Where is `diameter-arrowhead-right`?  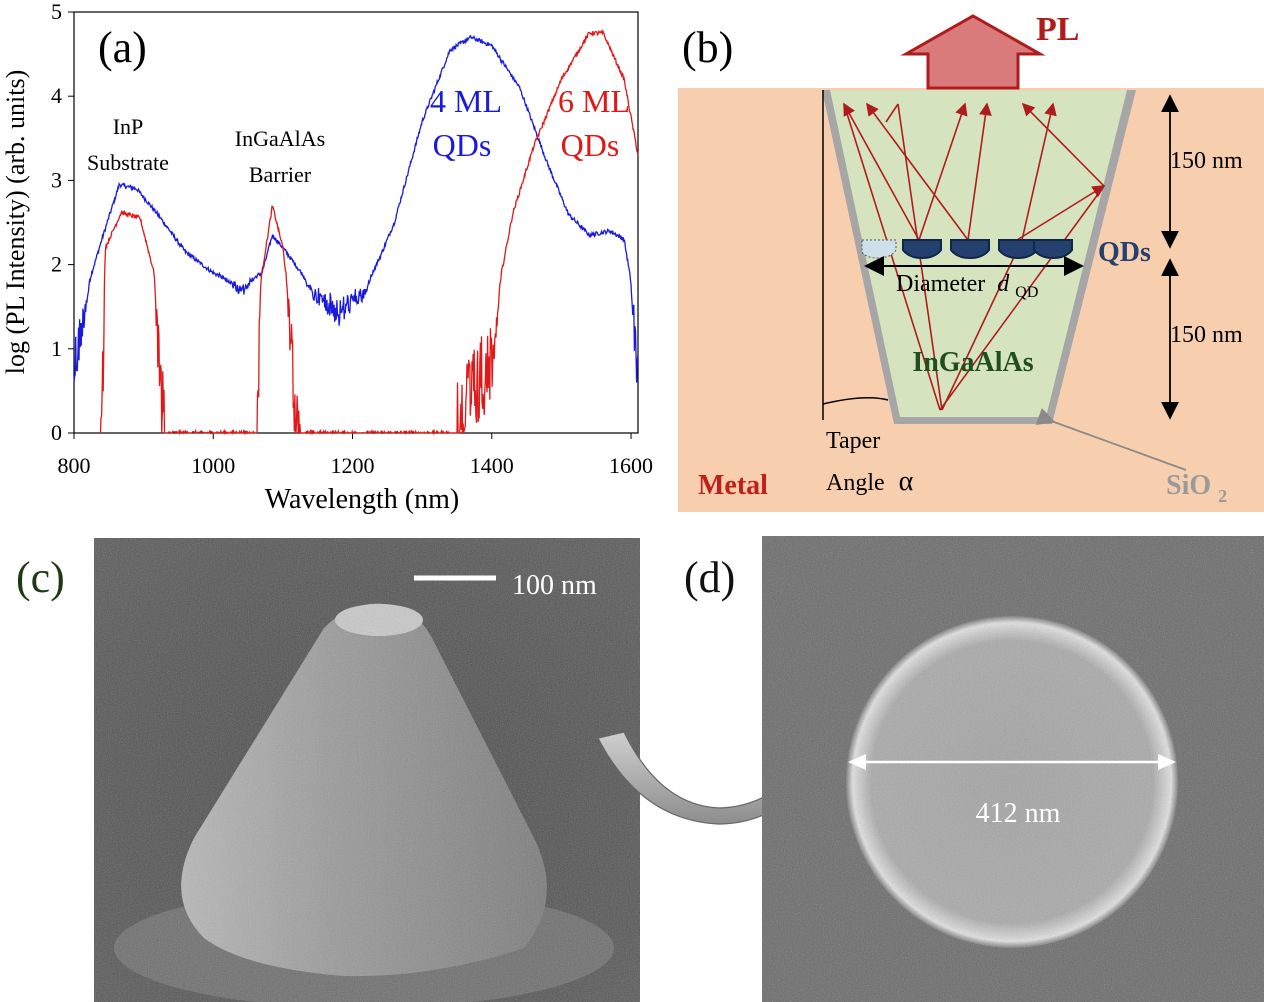 diameter-arrowhead-right is located at coordinates (1167, 762).